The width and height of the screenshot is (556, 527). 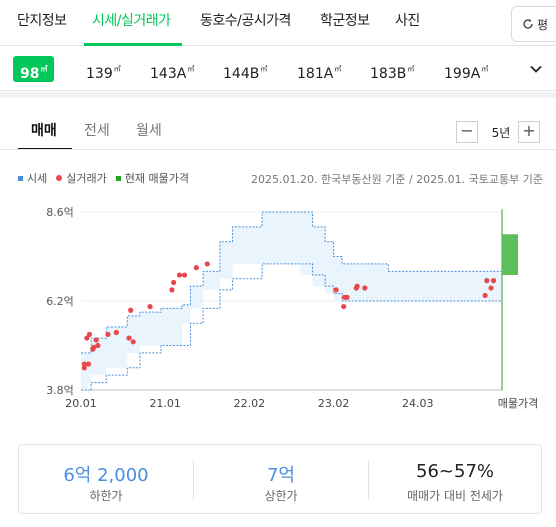 What do you see at coordinates (310, 74) in the screenshot?
I see `size-label: 181` at bounding box center [310, 74].